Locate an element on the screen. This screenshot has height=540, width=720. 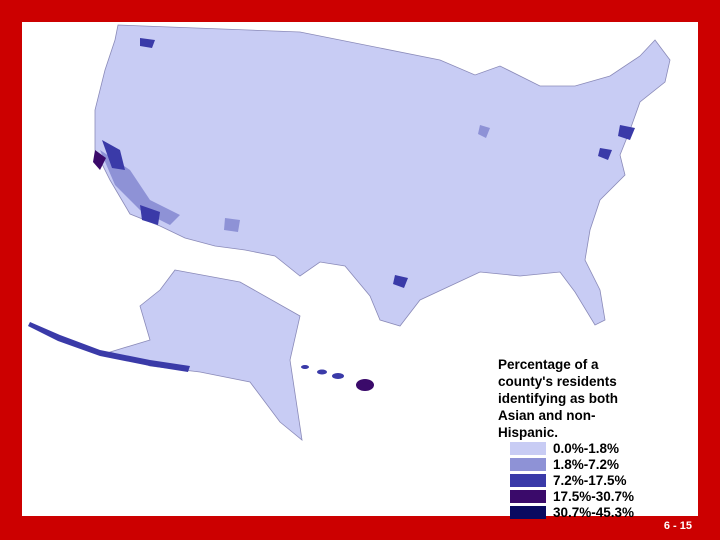
legend-label: 0.0%-1.8% is located at coordinates (586, 448).